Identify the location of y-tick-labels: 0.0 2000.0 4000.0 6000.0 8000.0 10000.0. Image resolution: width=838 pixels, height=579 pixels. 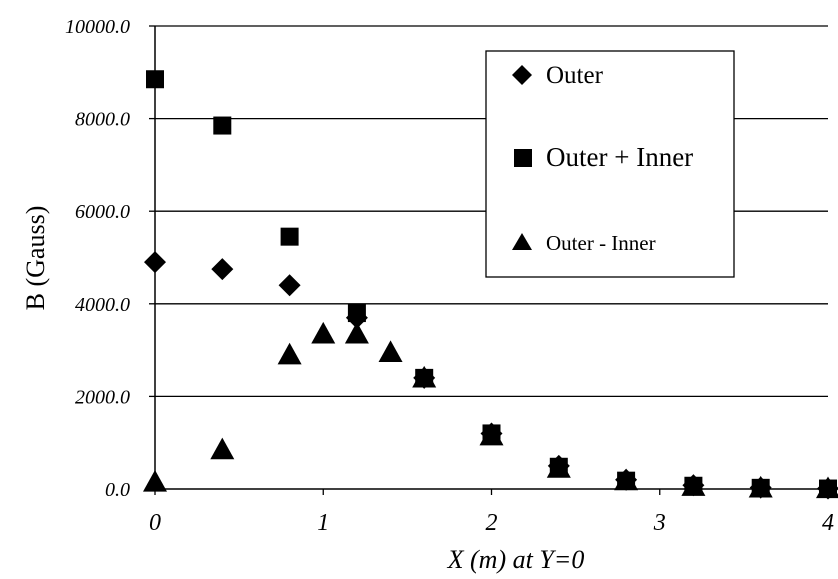
(110, 258).